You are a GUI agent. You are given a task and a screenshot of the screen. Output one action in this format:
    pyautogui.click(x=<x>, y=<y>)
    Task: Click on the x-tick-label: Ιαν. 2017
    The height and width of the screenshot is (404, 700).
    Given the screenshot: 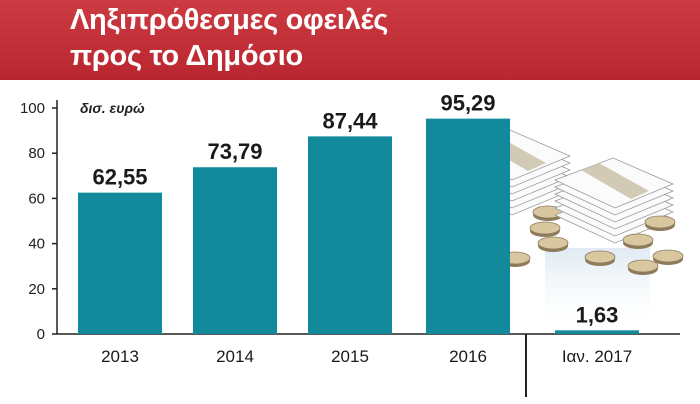 What is the action you would take?
    pyautogui.click(x=597, y=356)
    